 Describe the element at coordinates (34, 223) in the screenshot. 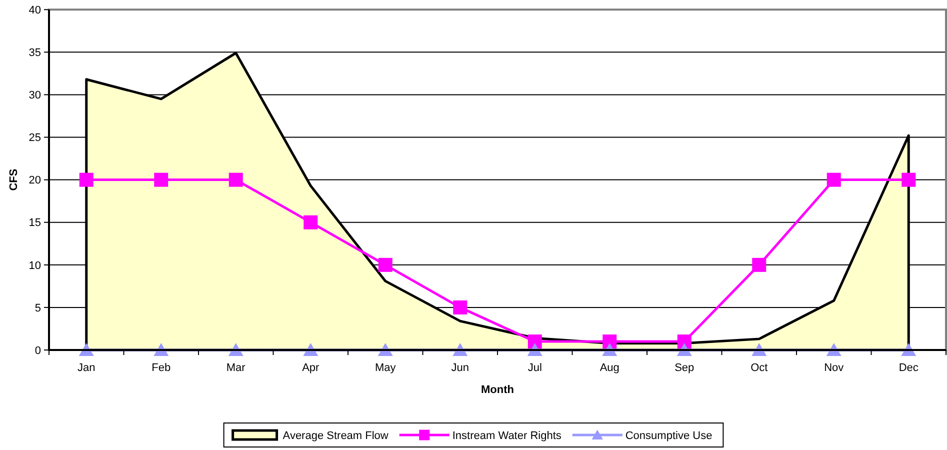

I see `y-tick-label: 15` at that location.